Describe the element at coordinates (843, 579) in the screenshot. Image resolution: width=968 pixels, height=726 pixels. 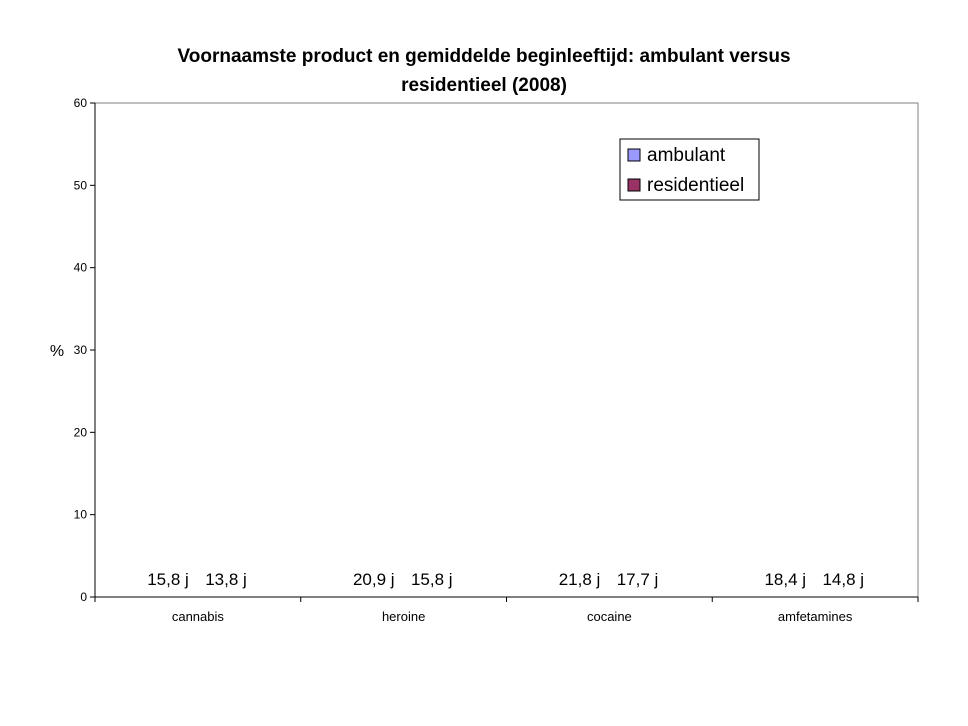
I see `bar-label-amfetamines-residentieel: 14,8 j` at that location.